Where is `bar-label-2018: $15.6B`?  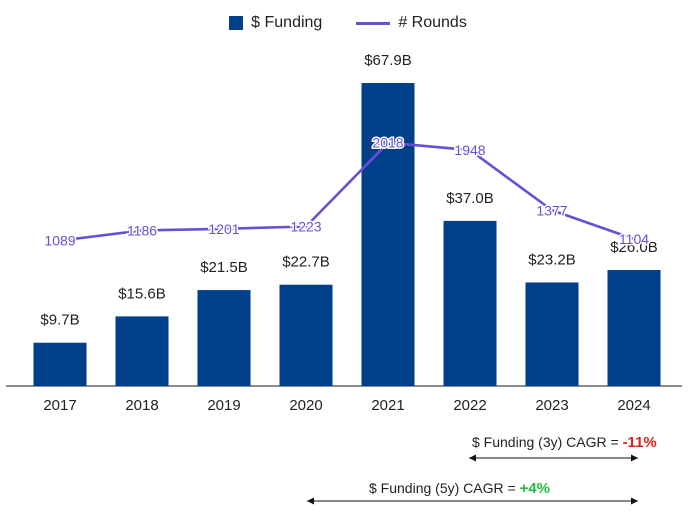 bar-label-2018: $15.6B is located at coordinates (142, 293).